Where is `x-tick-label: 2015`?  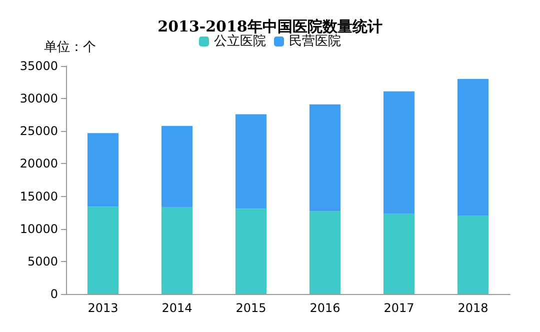 x-tick-label: 2015 is located at coordinates (251, 308).